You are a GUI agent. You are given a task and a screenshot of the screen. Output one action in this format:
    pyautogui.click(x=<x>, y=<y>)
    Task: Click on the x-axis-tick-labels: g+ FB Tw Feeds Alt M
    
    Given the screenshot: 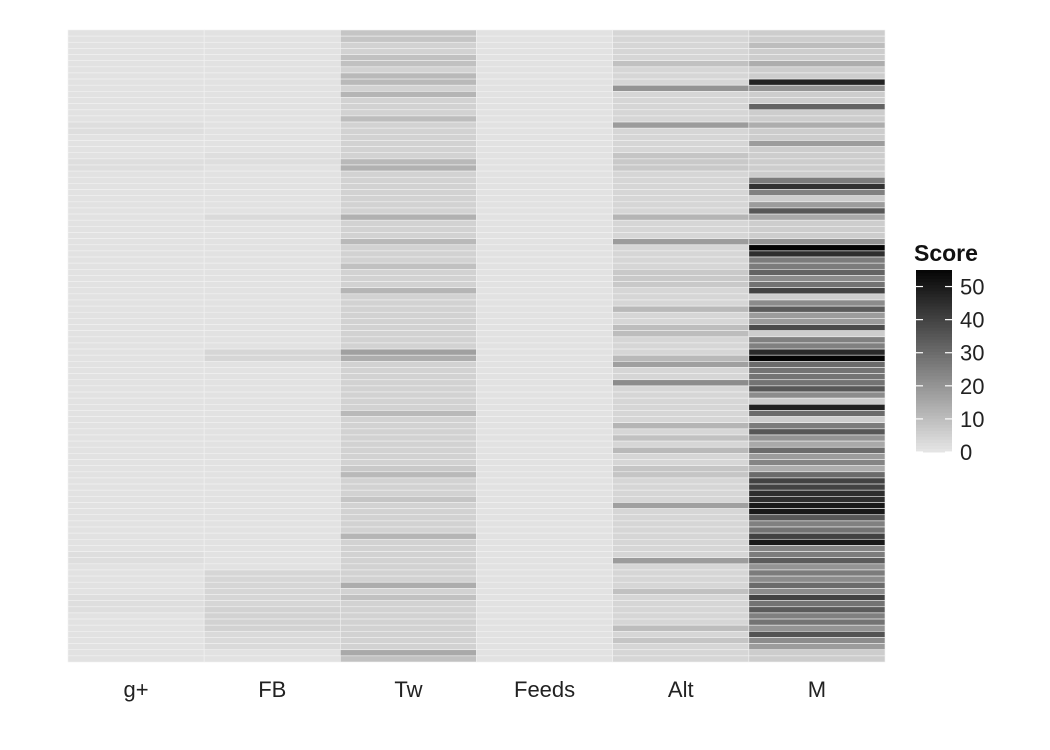 What is the action you would take?
    pyautogui.click(x=475, y=689)
    